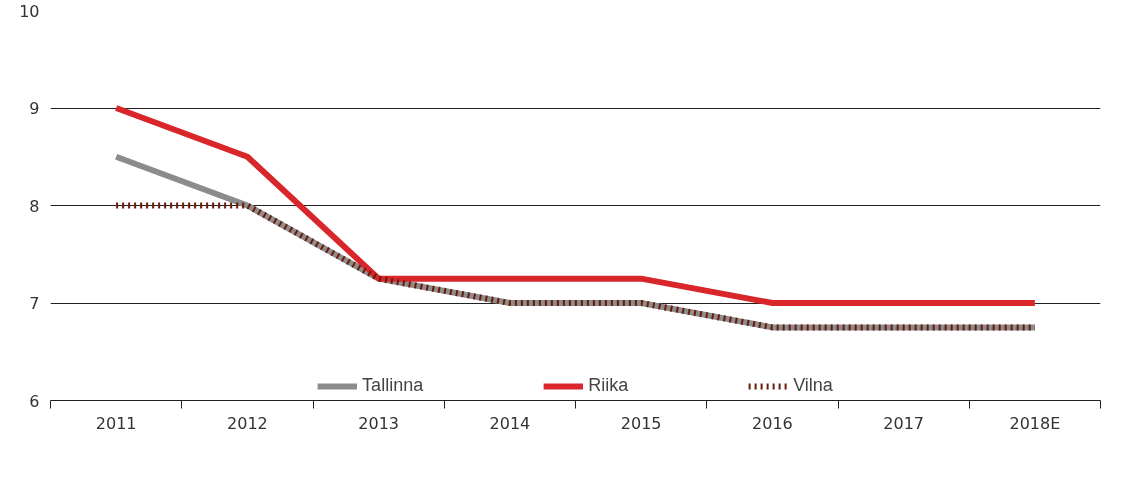 The image size is (1145, 478). I want to click on x-tick-label: 2018E, so click(1035, 423).